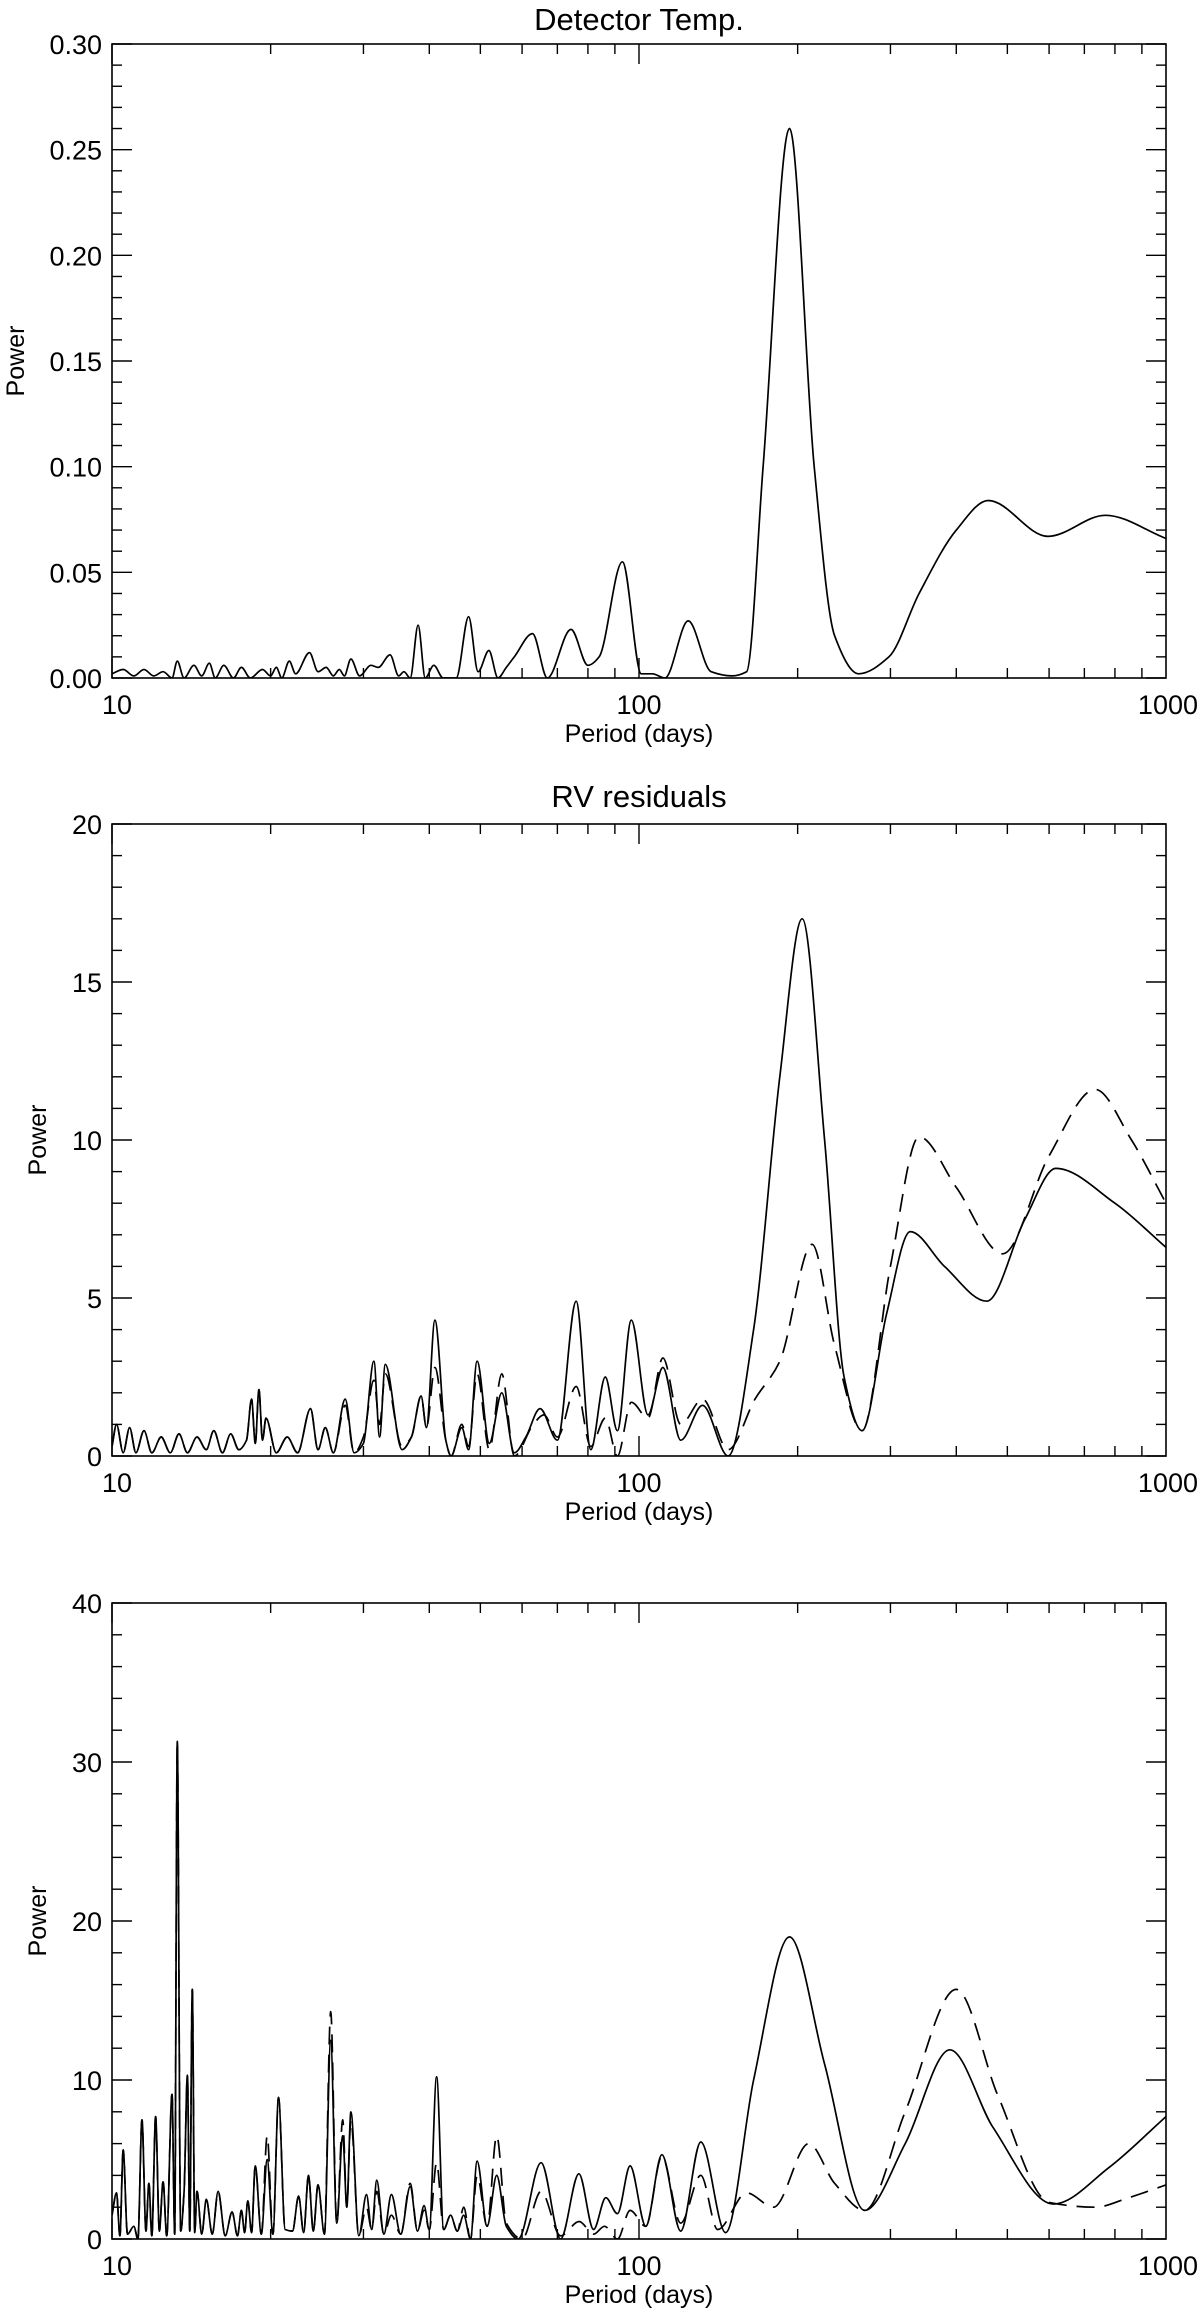  What do you see at coordinates (639, 19) in the screenshot?
I see `chart-title: Detector Temp.` at bounding box center [639, 19].